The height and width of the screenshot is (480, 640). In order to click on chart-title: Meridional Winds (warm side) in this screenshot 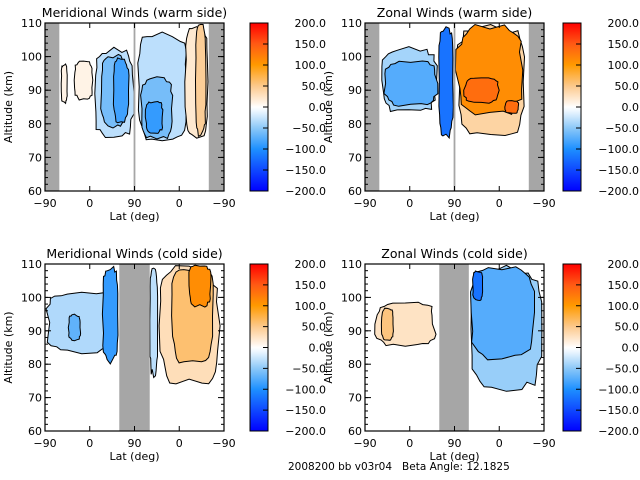, I will do `click(134, 12)`.